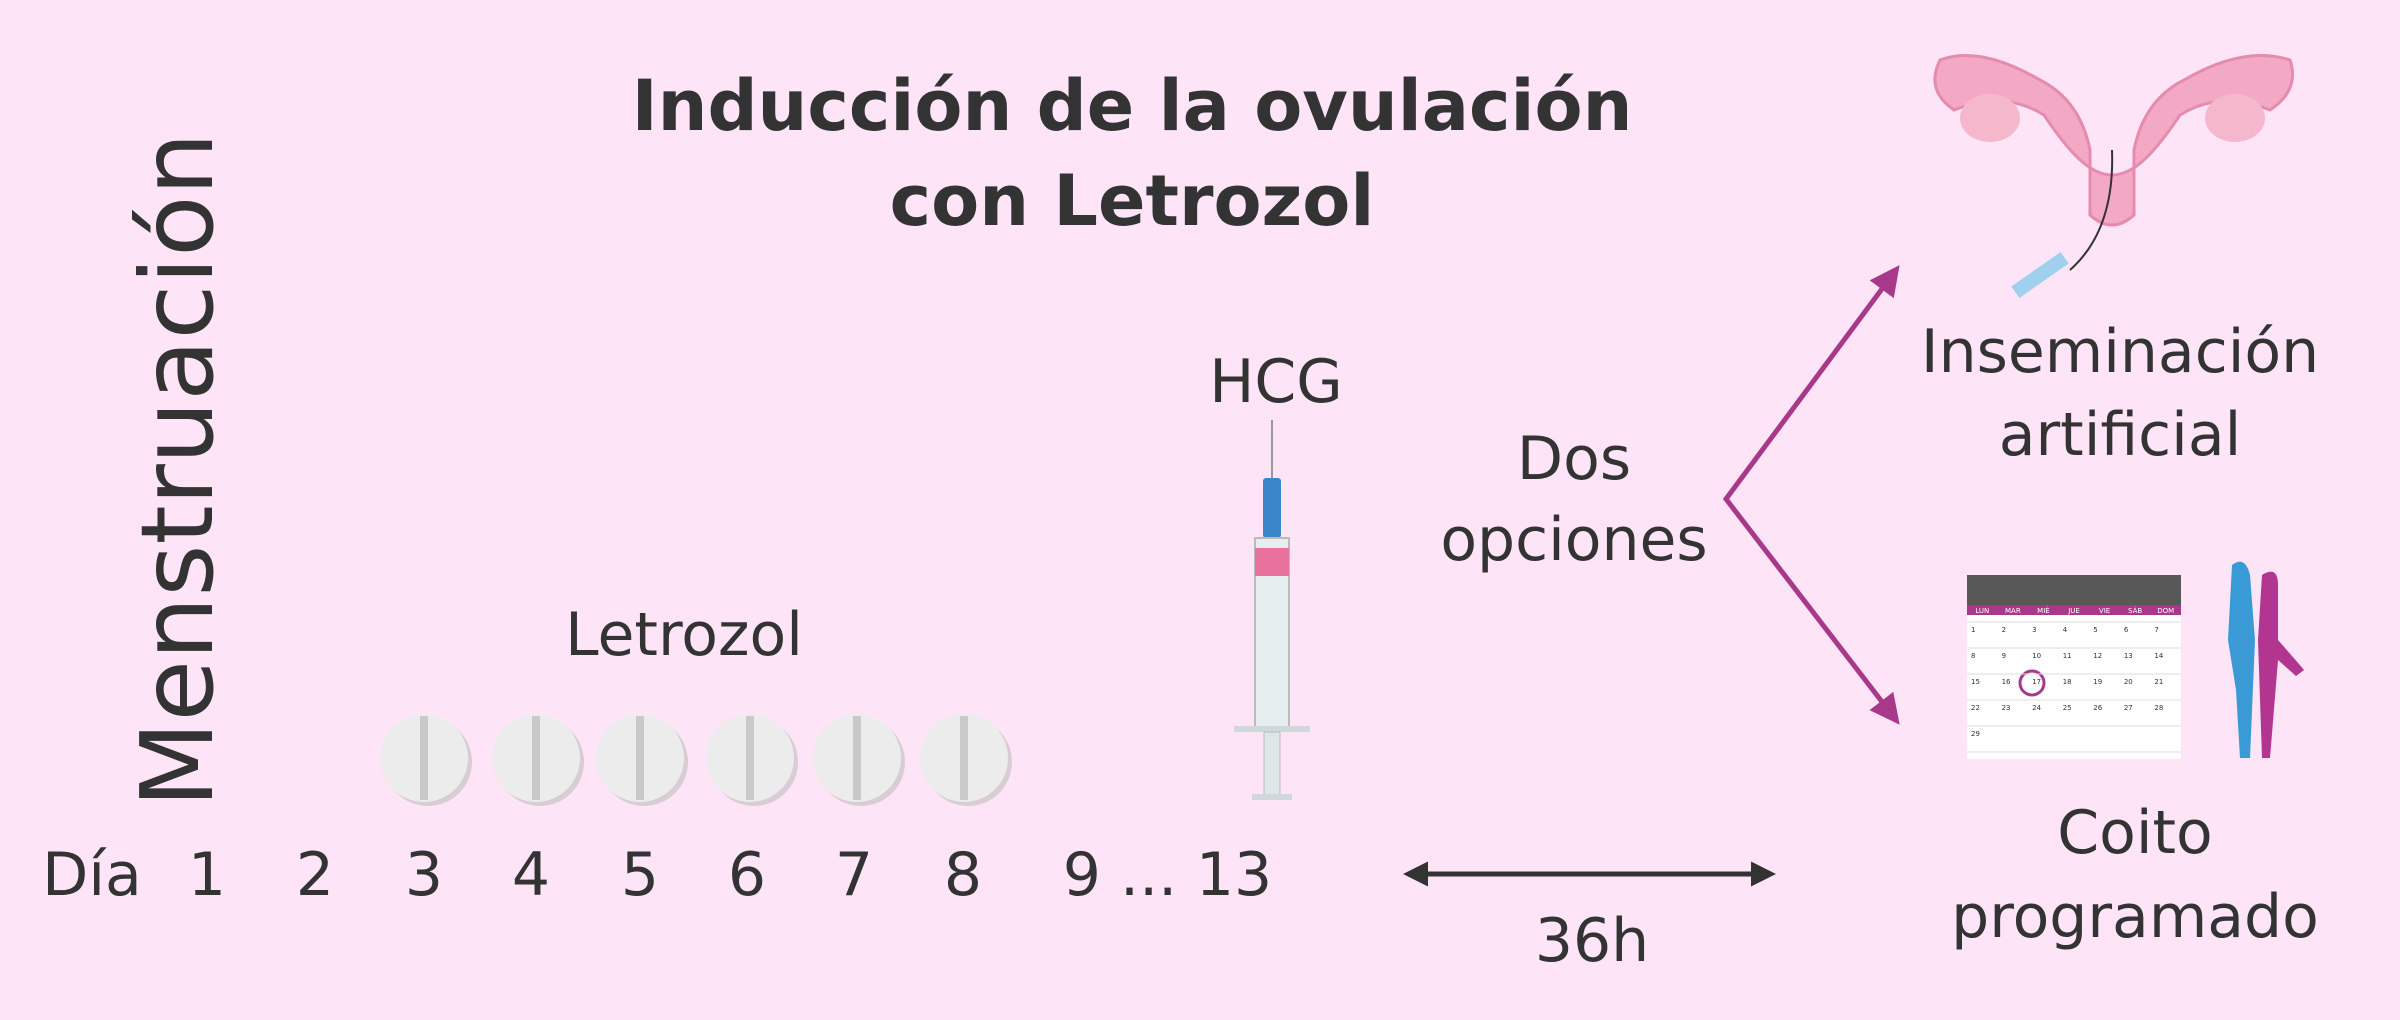 This screenshot has height=1020, width=2400. Describe the element at coordinates (2126, 630) in the screenshot. I see `calendar-day: 6` at that location.